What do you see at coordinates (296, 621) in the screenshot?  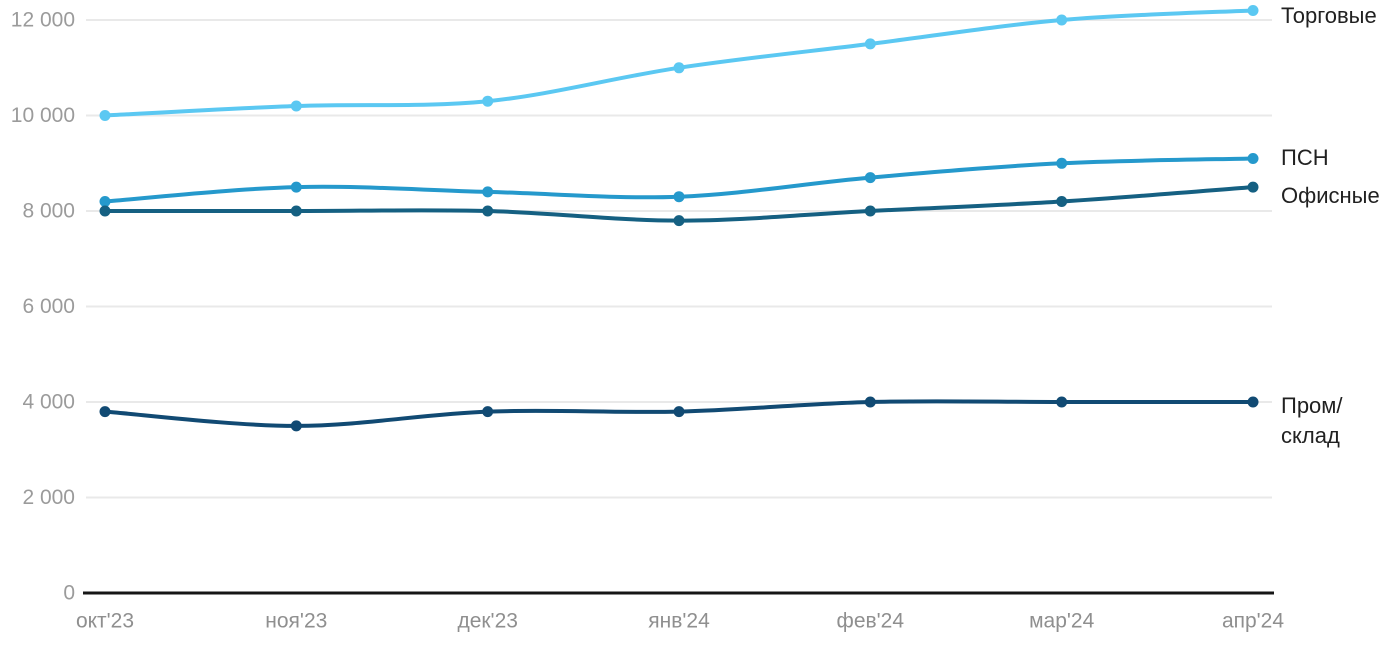 I see `x-tick-label: ноя'23` at bounding box center [296, 621].